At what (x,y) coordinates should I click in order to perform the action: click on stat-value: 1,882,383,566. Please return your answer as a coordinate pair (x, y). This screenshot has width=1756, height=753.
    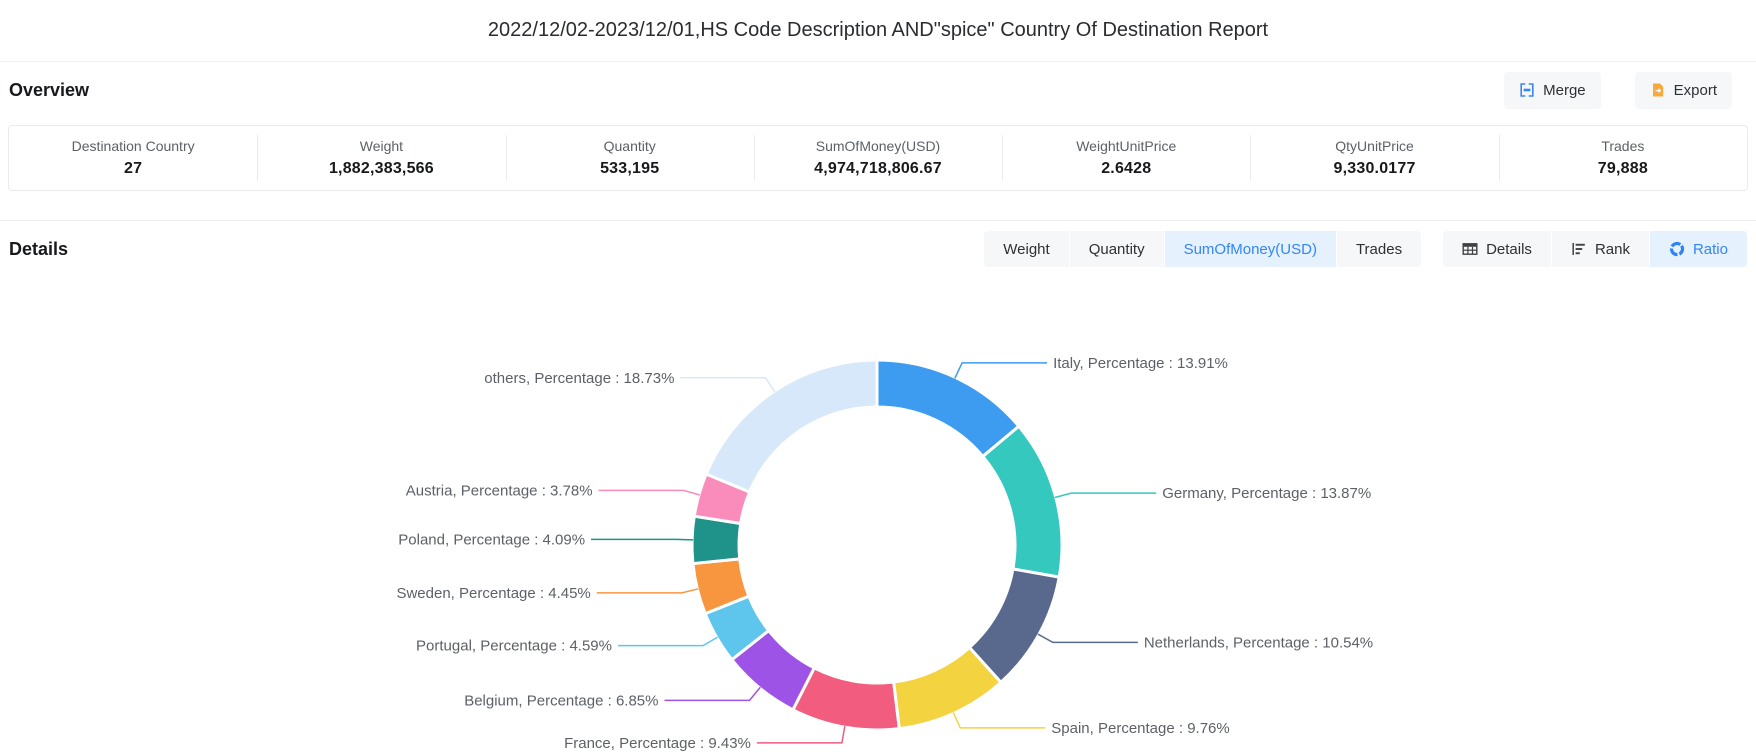
    Looking at the image, I should click on (381, 168).